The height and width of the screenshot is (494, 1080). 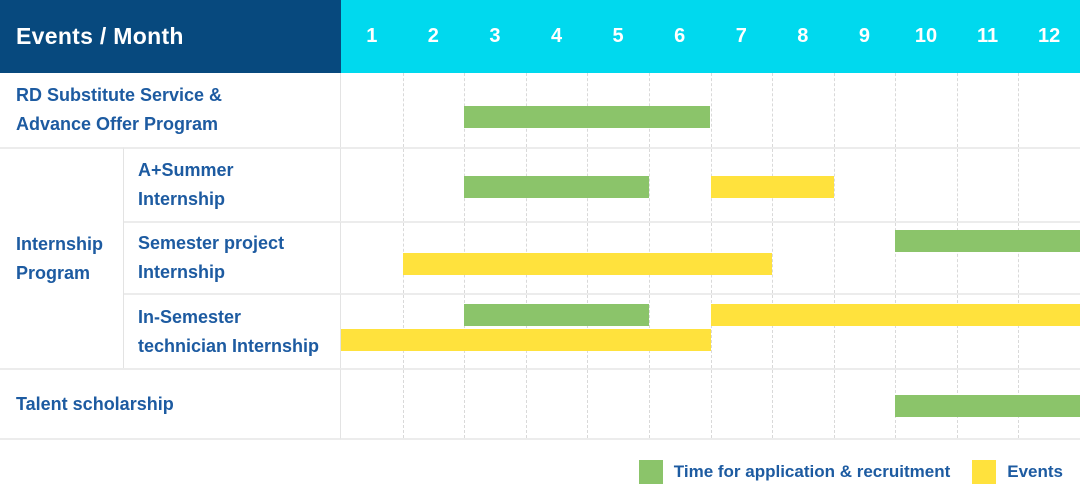 What do you see at coordinates (100, 36) in the screenshot?
I see `header-corner-label: Events / Month` at bounding box center [100, 36].